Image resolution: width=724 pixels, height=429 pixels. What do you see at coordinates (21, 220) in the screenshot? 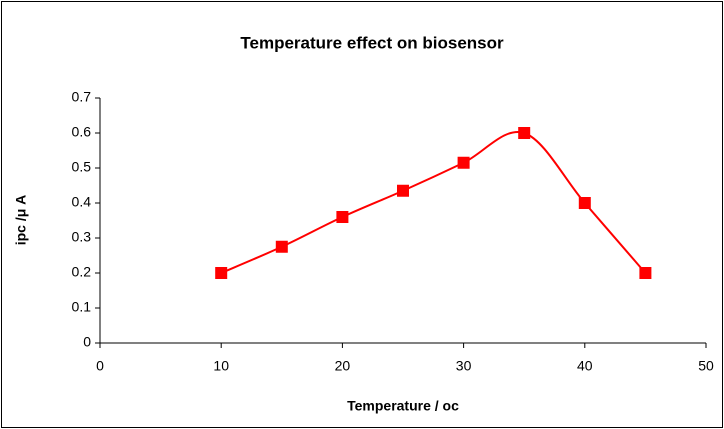
I see `y-axis-title: ipc /μ A` at bounding box center [21, 220].